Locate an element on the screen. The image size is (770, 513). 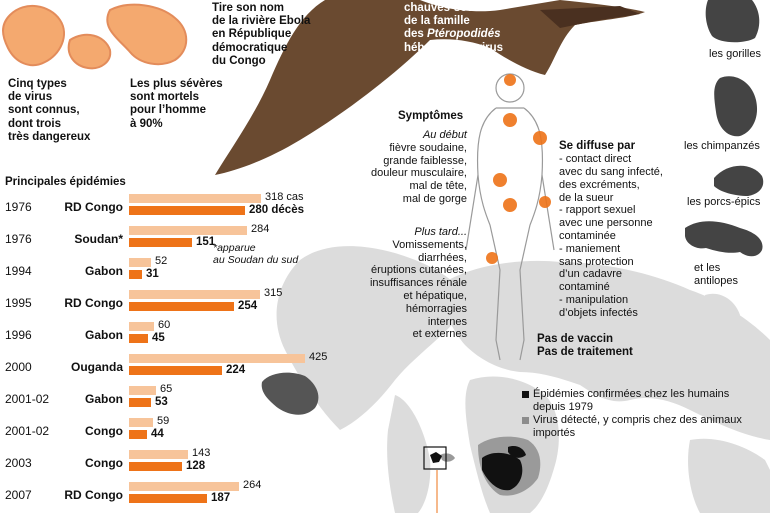
epidemic-row: 1976 RD Congo 318 cas 280 décès is located at coordinates (160, 207).